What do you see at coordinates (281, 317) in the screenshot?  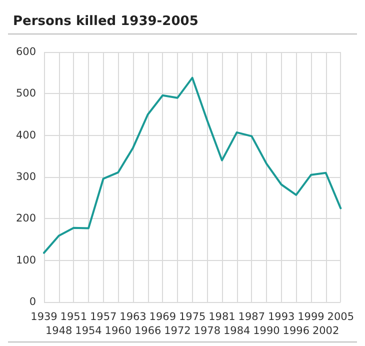 I see `x-tick-label: 1993` at bounding box center [281, 317].